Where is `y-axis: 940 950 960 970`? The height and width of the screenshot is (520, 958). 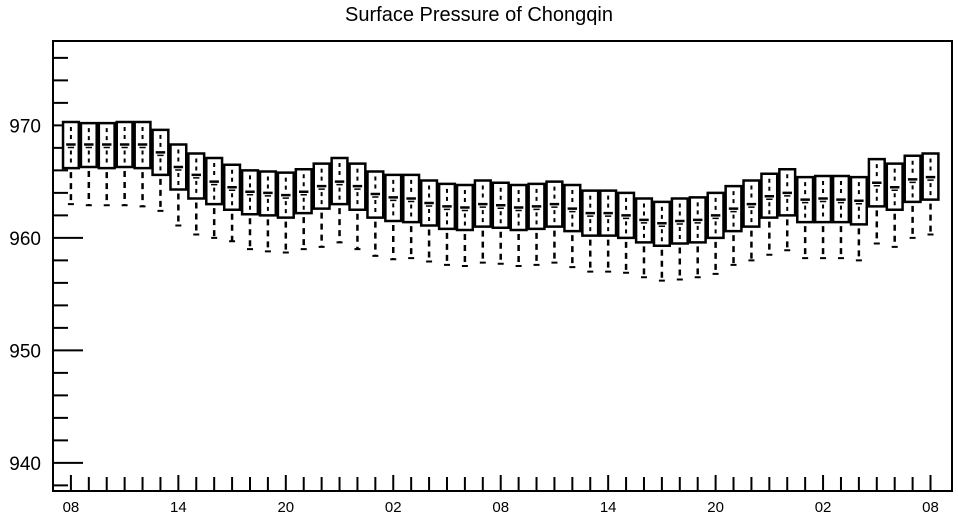
y-axis: 940 950 960 970 is located at coordinates (46, 271).